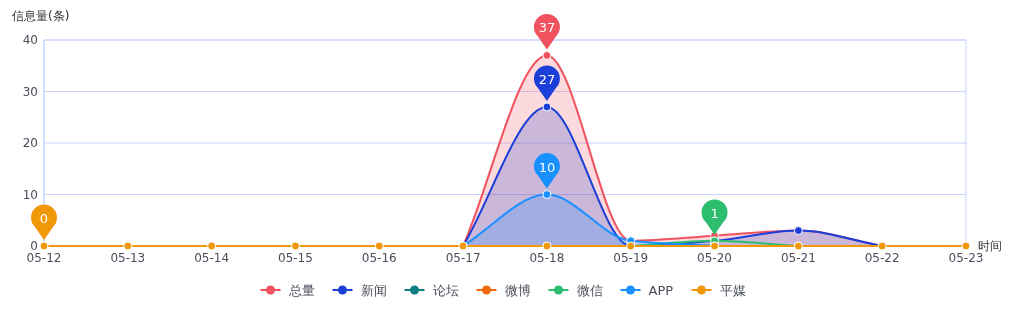  What do you see at coordinates (966, 258) in the screenshot?
I see `x-tick-label: 05-23` at bounding box center [966, 258].